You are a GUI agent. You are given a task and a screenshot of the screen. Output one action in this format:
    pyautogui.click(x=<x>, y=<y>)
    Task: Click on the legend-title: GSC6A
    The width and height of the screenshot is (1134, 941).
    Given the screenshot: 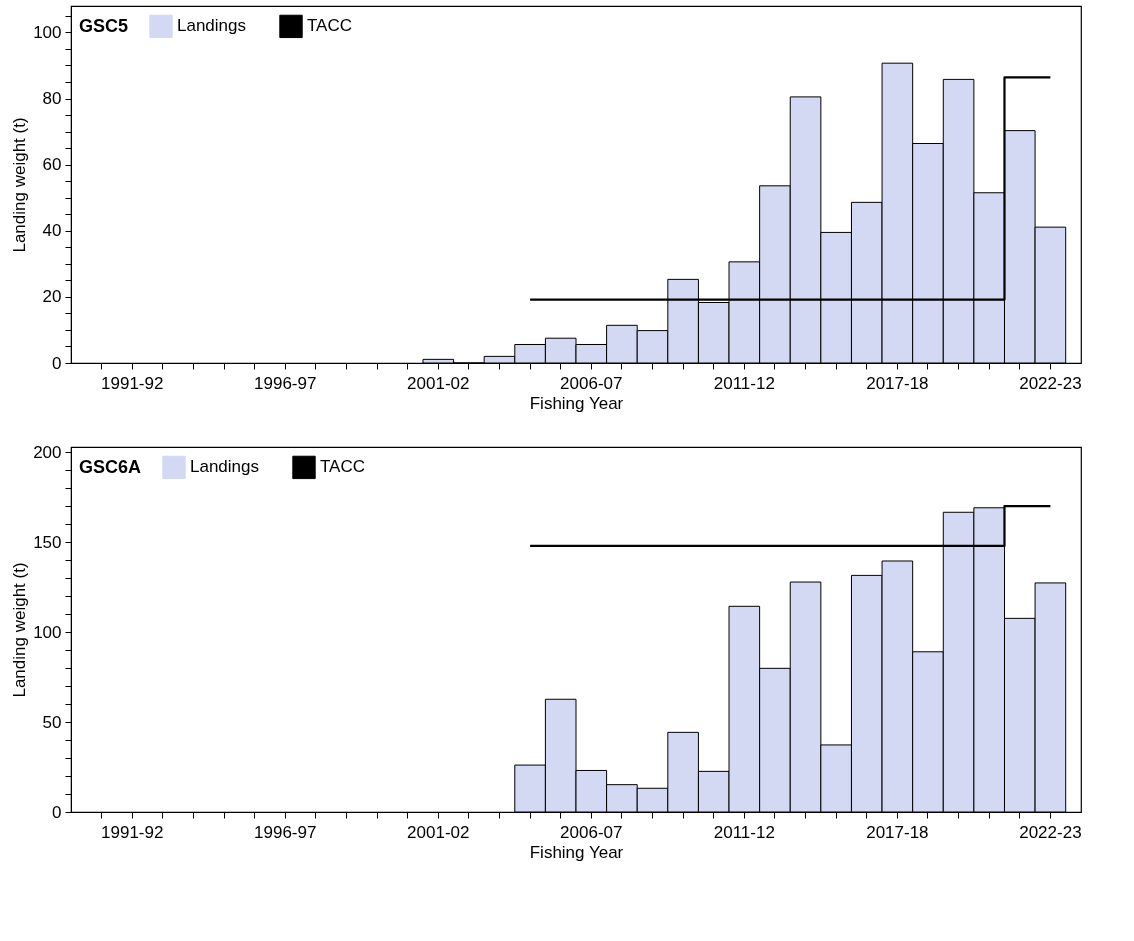 What is the action you would take?
    pyautogui.click(x=110, y=467)
    